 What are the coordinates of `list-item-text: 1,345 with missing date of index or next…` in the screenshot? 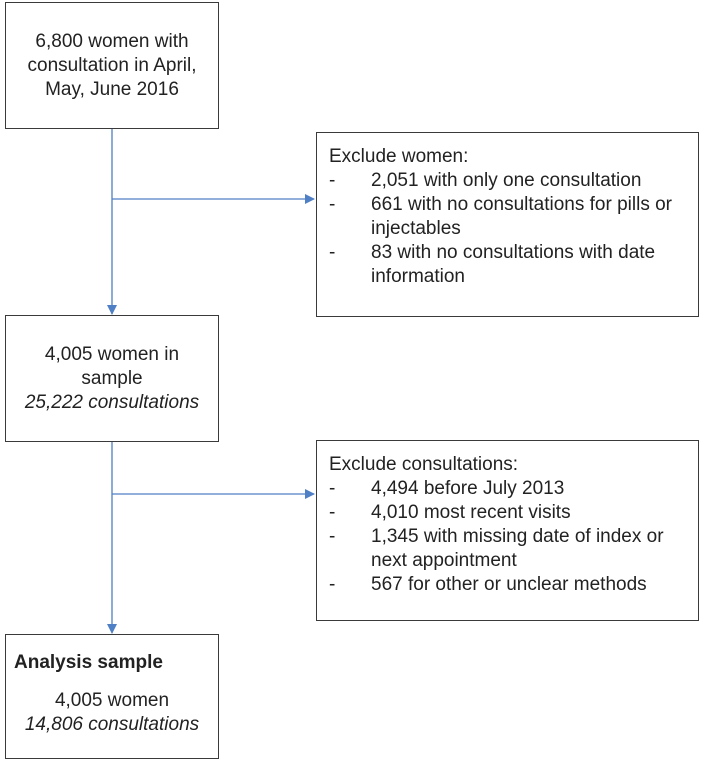 It's located at (517, 548).